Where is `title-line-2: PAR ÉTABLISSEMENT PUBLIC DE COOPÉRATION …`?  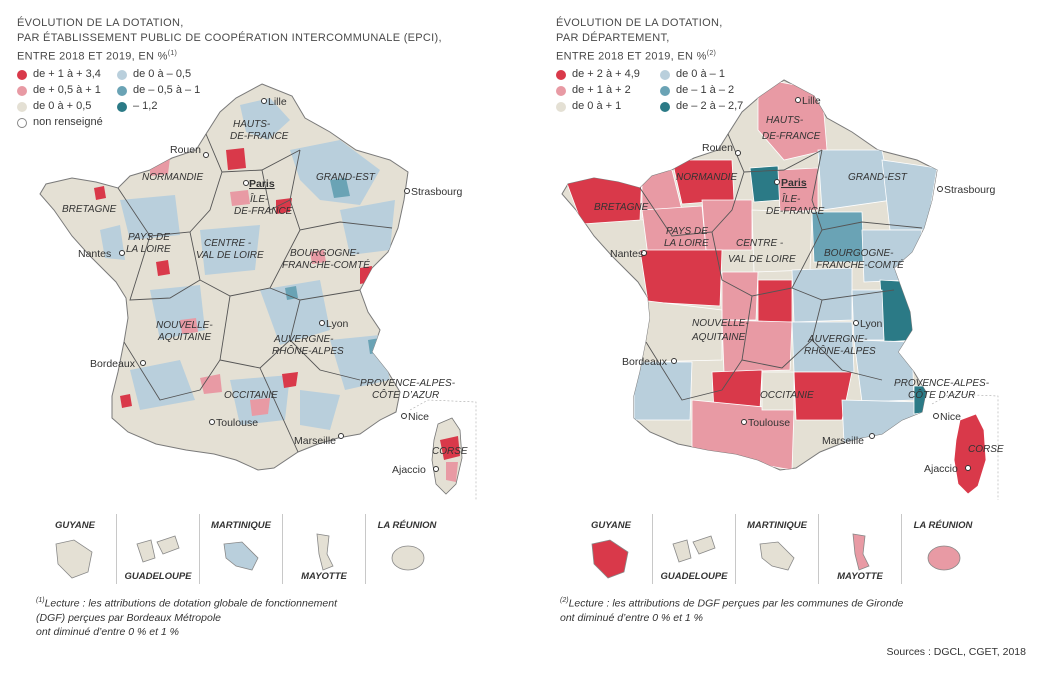
title-line-2: PAR ÉTABLISSEMENT PUBLIC DE COOPÉRATION … is located at coordinates (229, 38).